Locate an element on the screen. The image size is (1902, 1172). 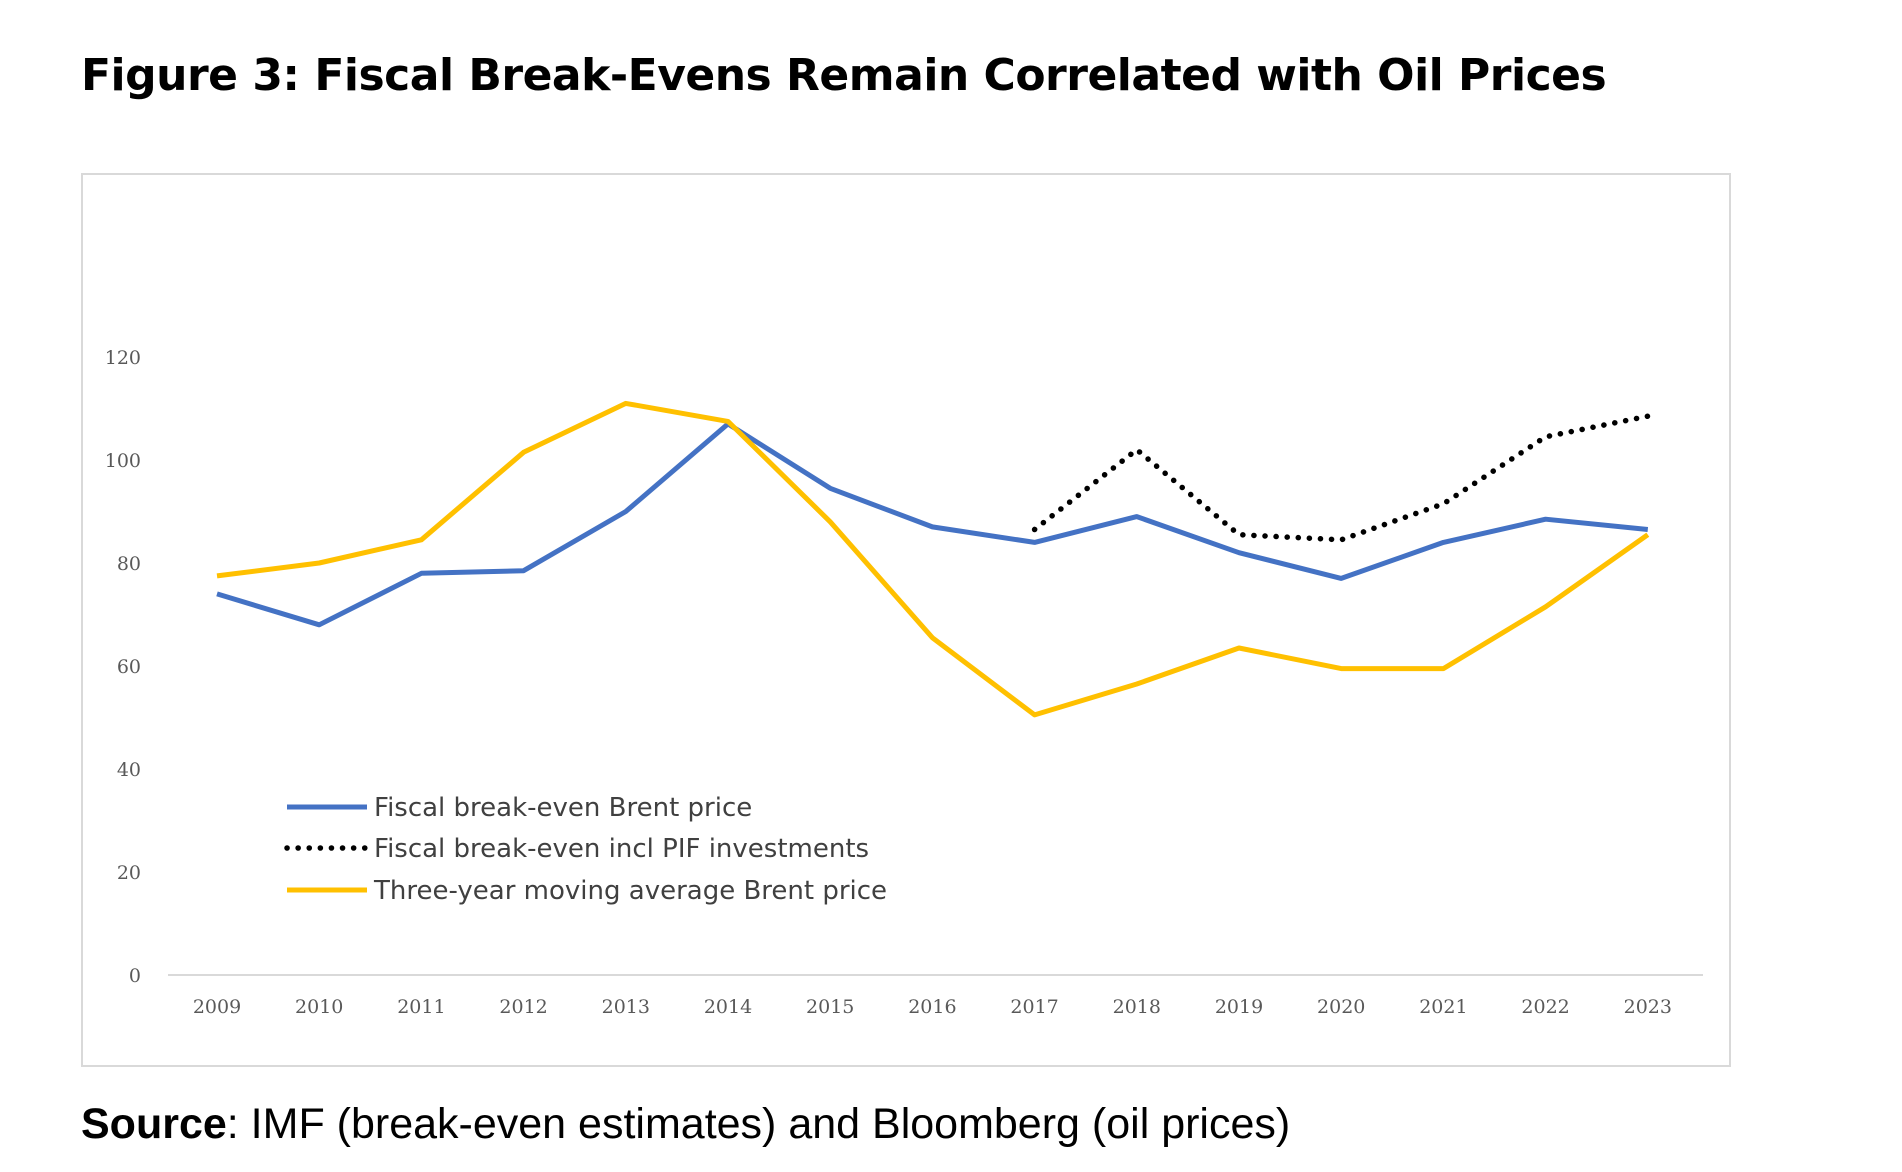
legend-label: Fiscal break-even incl PIF investments is located at coordinates (621, 849).